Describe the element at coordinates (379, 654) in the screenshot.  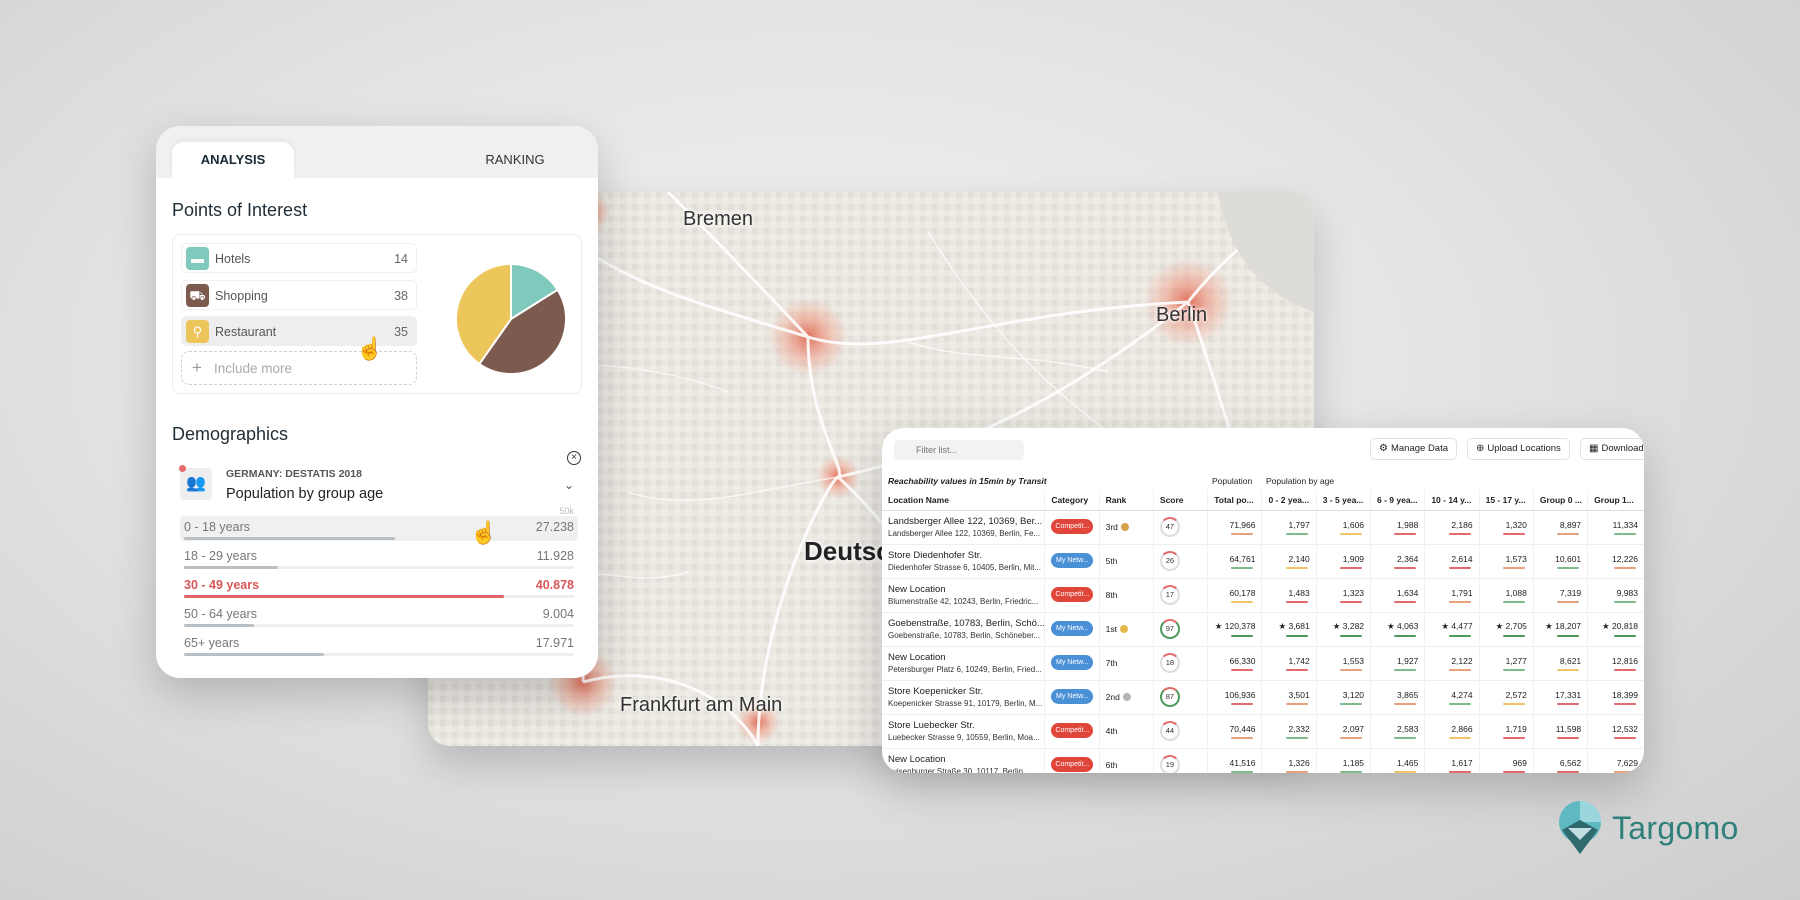
I see `age-group-bar-track` at that location.